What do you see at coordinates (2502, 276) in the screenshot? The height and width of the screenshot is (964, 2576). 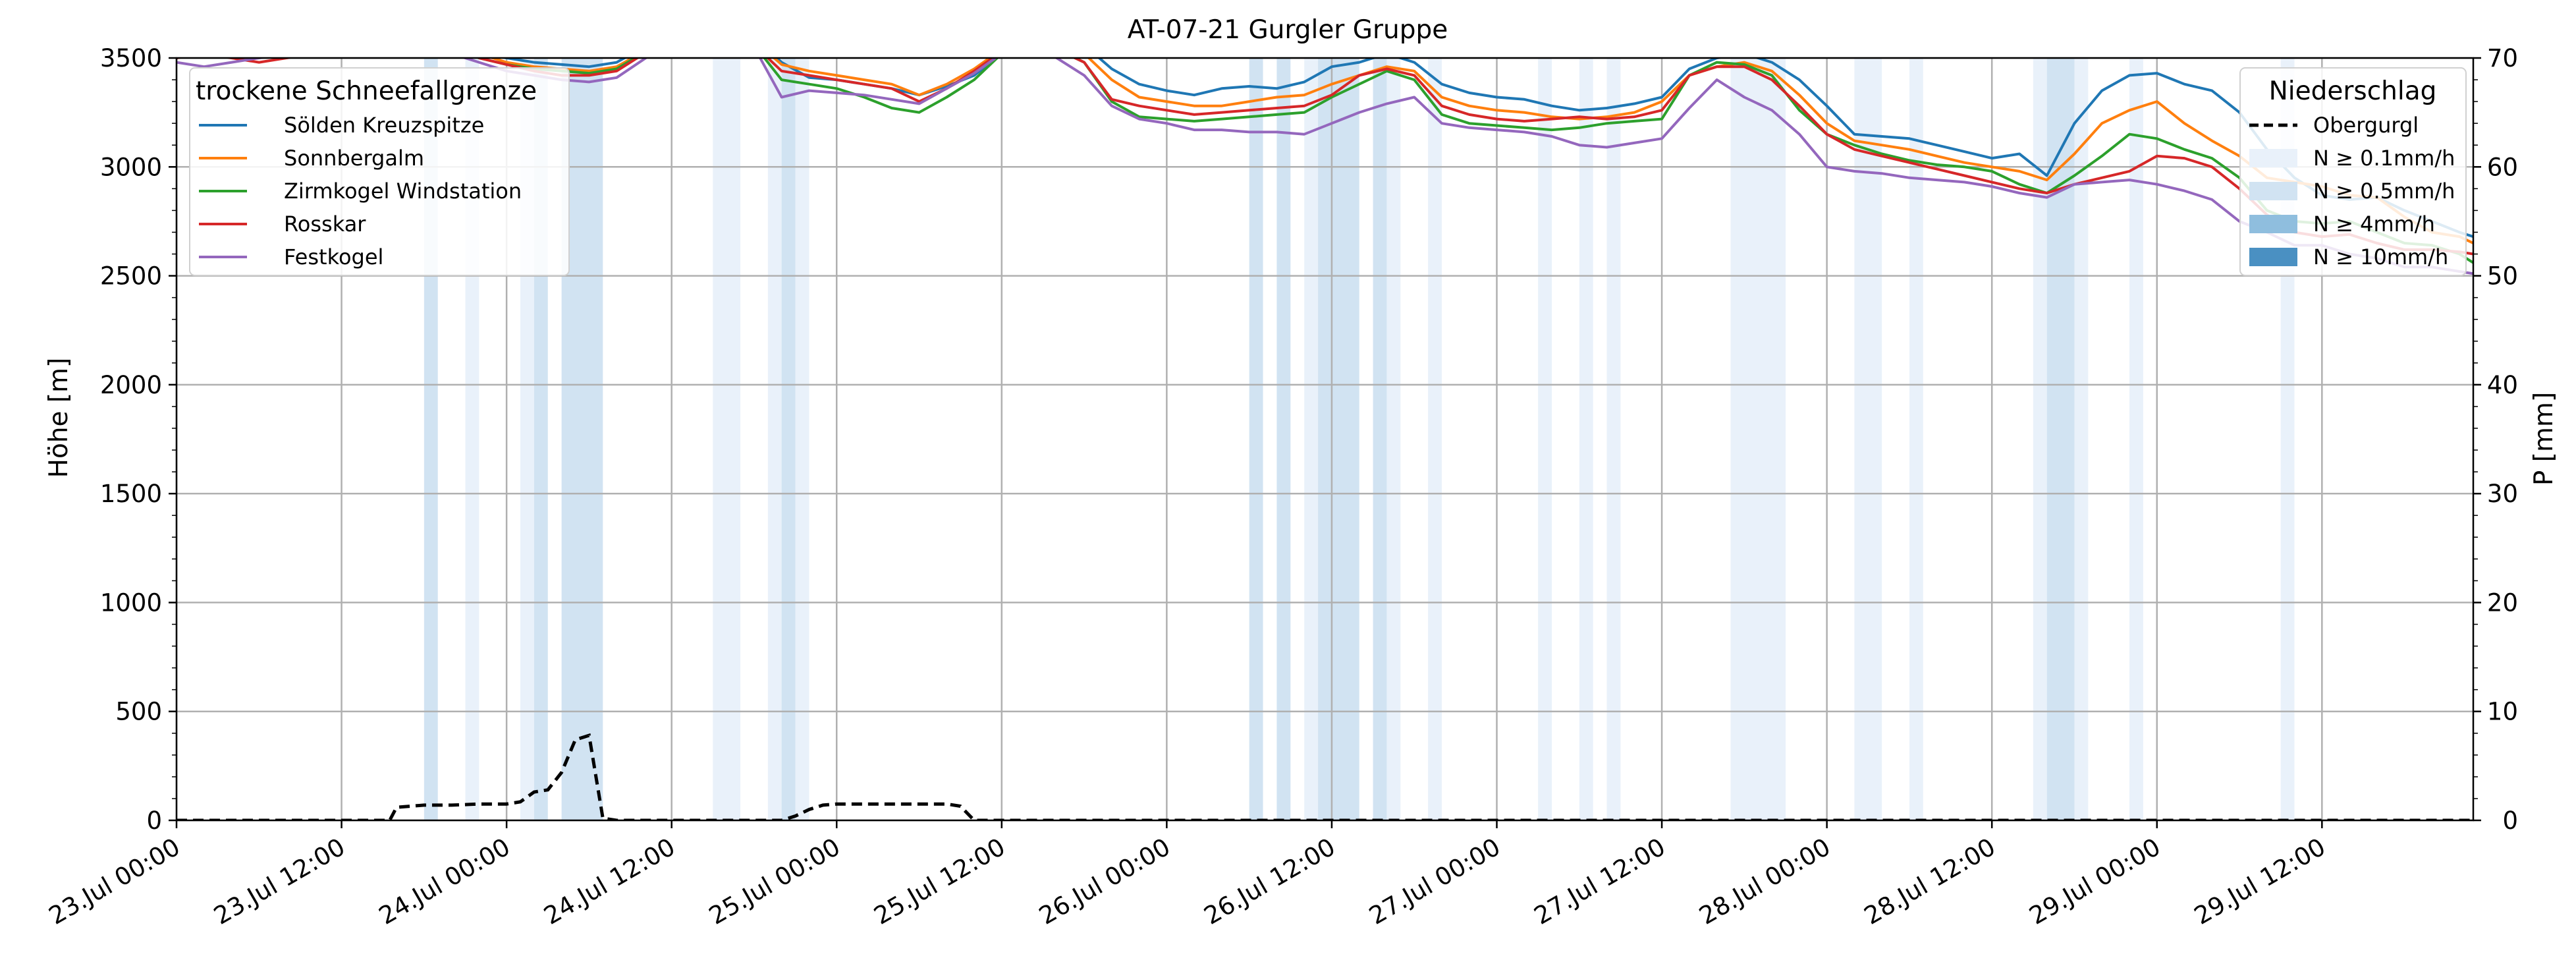 I see `y-right-tick-label: 50` at bounding box center [2502, 276].